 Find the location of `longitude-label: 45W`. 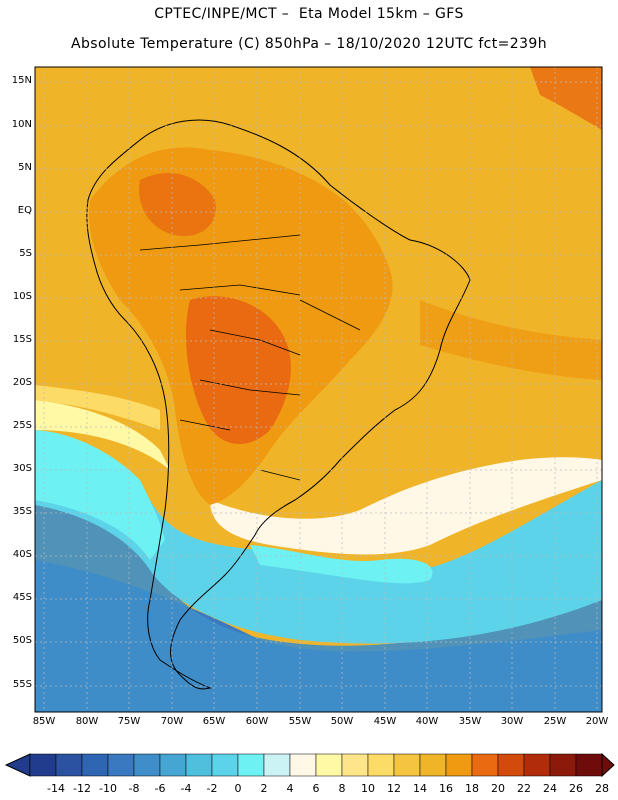

longitude-label: 45W is located at coordinates (385, 721).